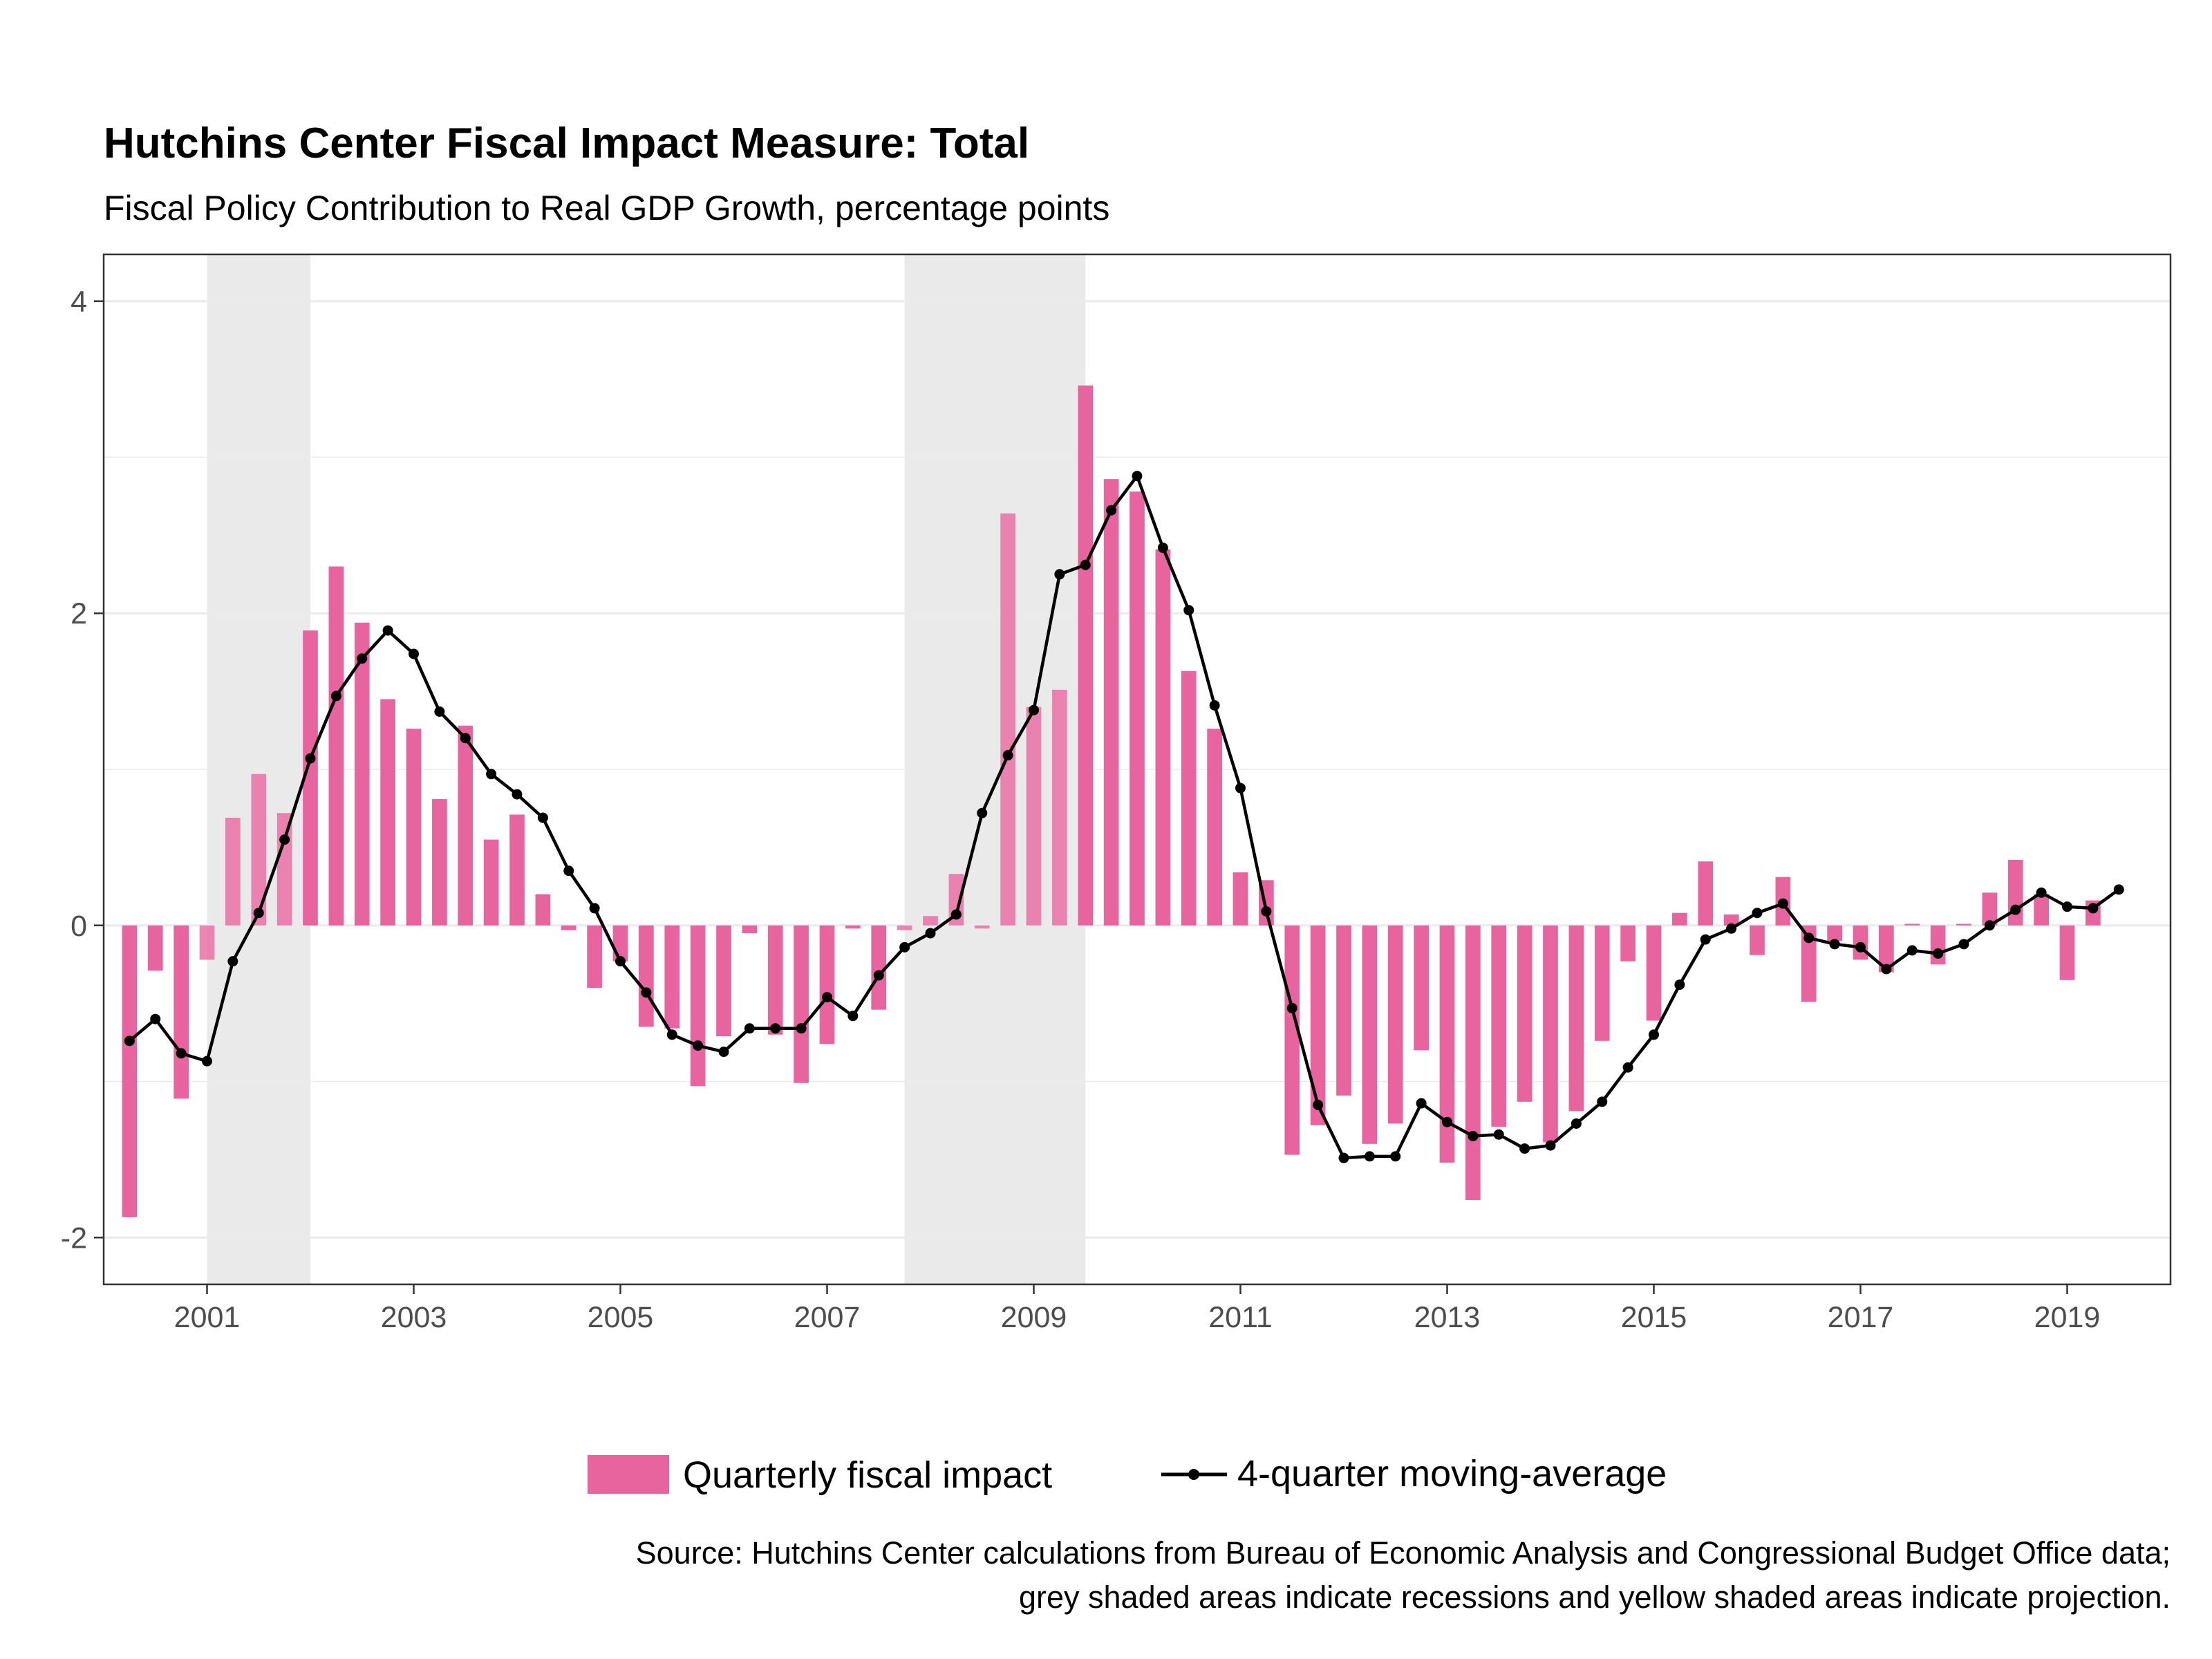 This screenshot has height=1659, width=2212. Describe the element at coordinates (1654, 1317) in the screenshot. I see `x-tick-label: 2015` at that location.